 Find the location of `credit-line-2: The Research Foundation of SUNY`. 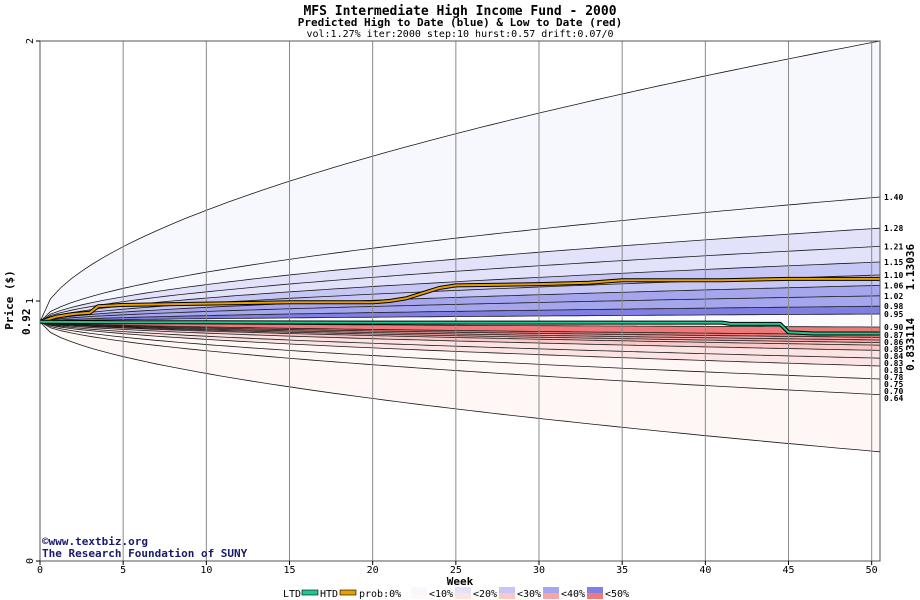

credit-line-2: The Research Foundation of SUNY is located at coordinates (145, 553).